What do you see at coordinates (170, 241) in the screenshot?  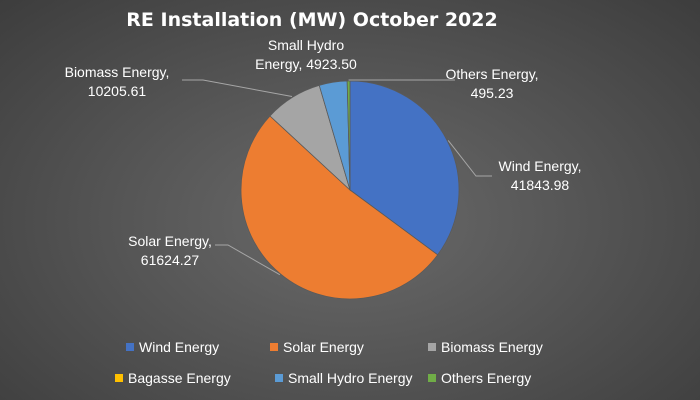 I see `data-label-line: Solar Energy,` at bounding box center [170, 241].